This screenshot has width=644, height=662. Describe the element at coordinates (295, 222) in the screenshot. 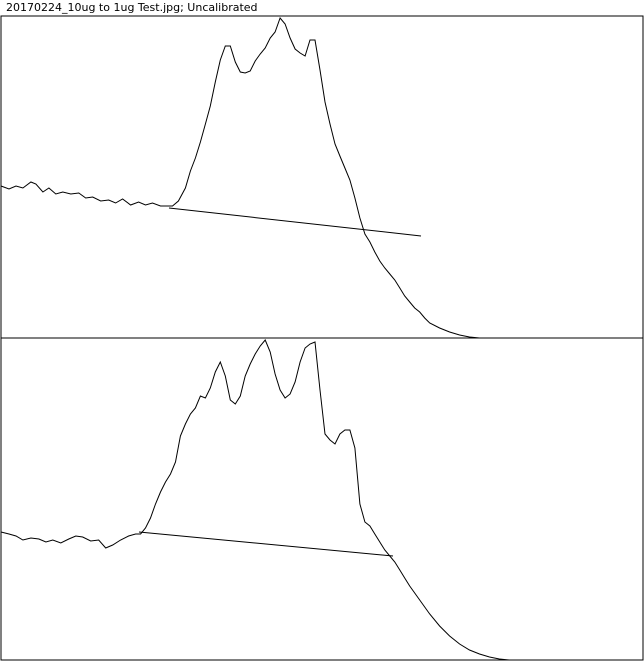

I see `upper-baseline-line` at that location.